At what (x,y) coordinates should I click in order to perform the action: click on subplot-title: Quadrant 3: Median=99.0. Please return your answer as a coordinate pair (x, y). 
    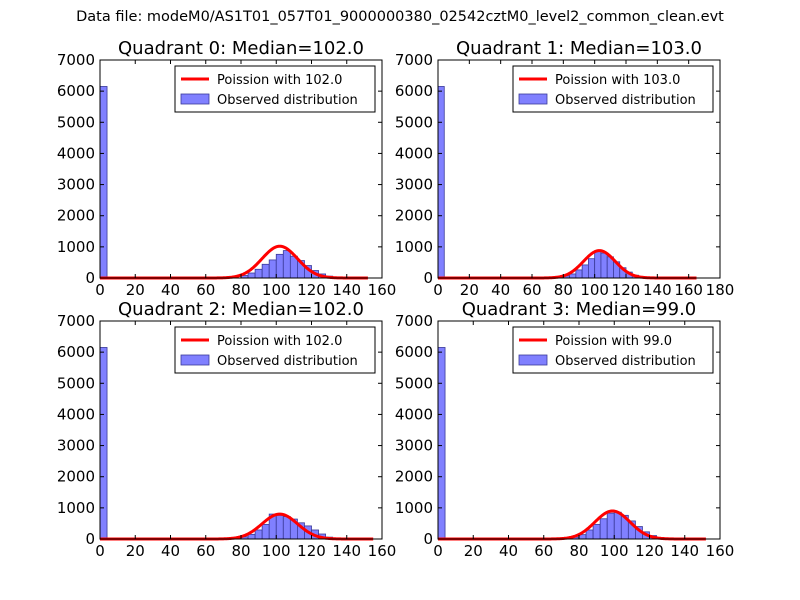
    Looking at the image, I should click on (579, 309).